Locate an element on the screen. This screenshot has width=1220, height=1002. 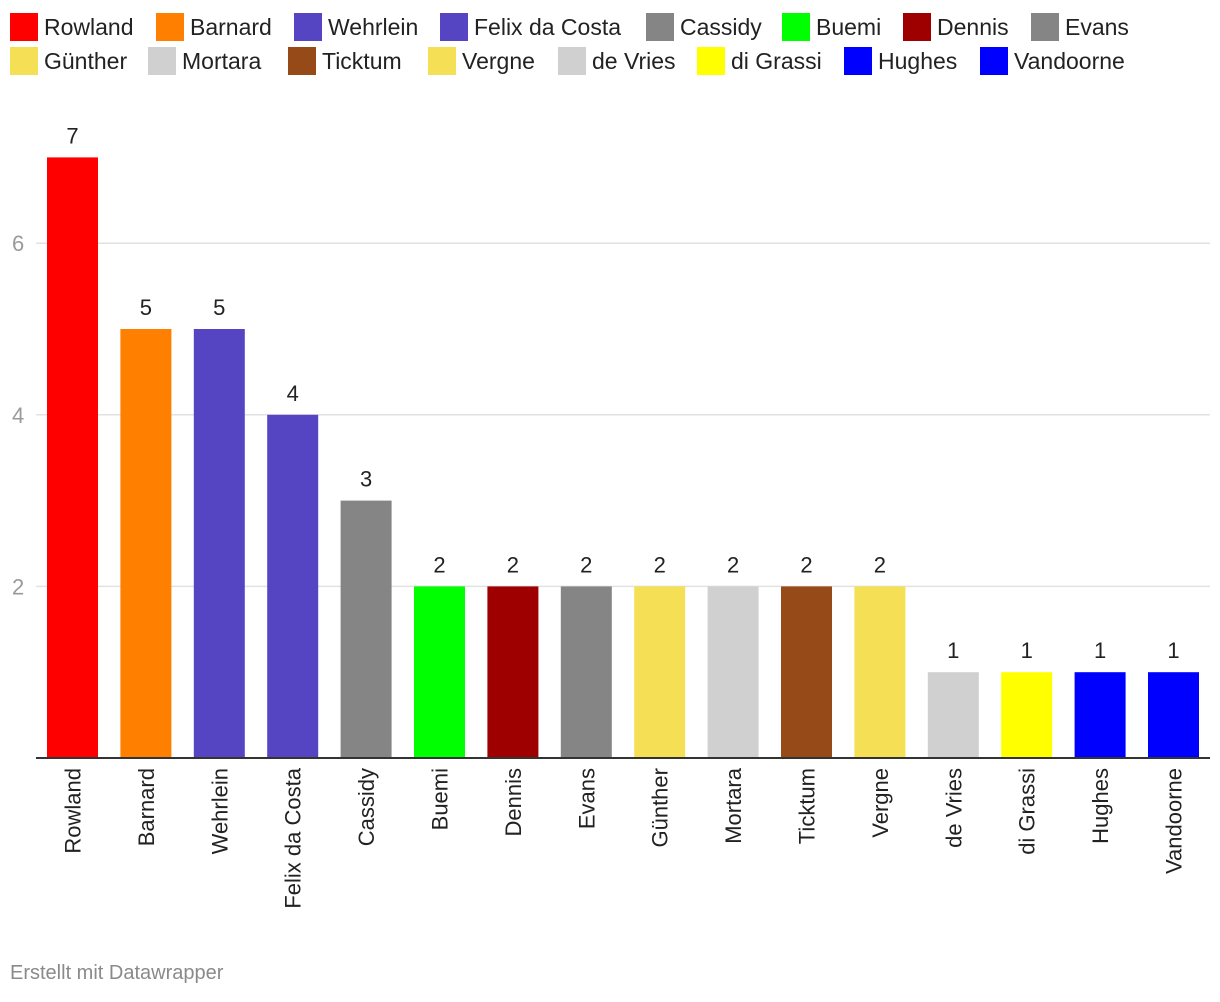
x-tick-label: Cassidy is located at coordinates (366, 807).